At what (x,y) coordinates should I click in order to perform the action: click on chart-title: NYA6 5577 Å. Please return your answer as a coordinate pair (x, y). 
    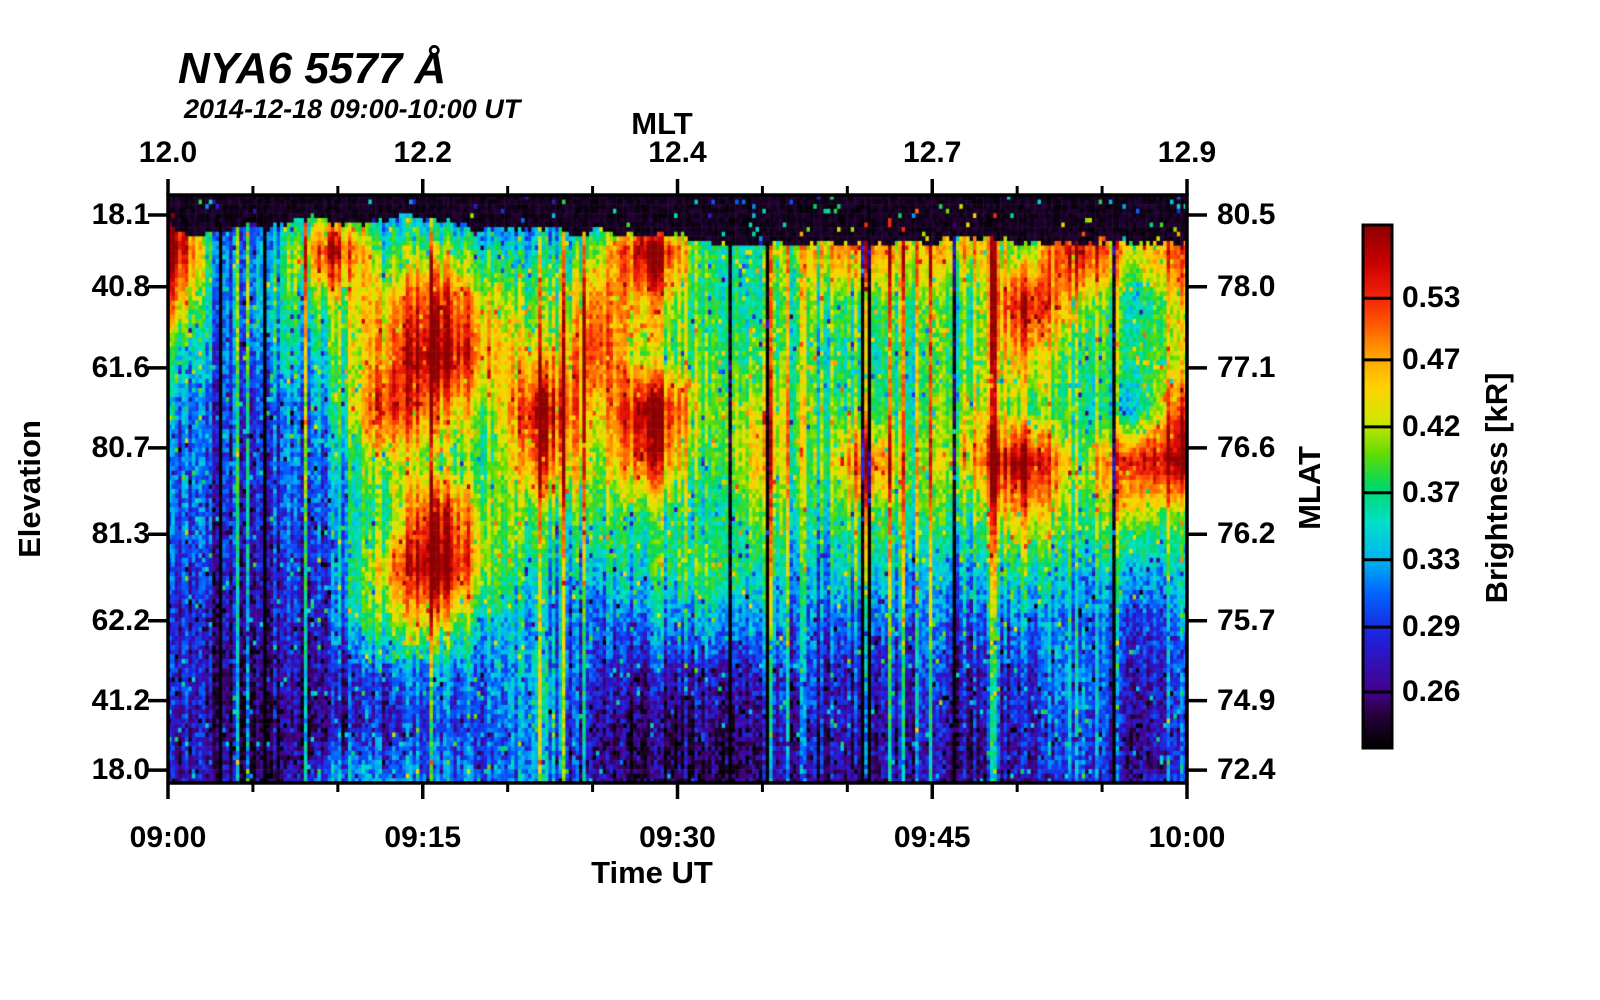
    Looking at the image, I should click on (312, 68).